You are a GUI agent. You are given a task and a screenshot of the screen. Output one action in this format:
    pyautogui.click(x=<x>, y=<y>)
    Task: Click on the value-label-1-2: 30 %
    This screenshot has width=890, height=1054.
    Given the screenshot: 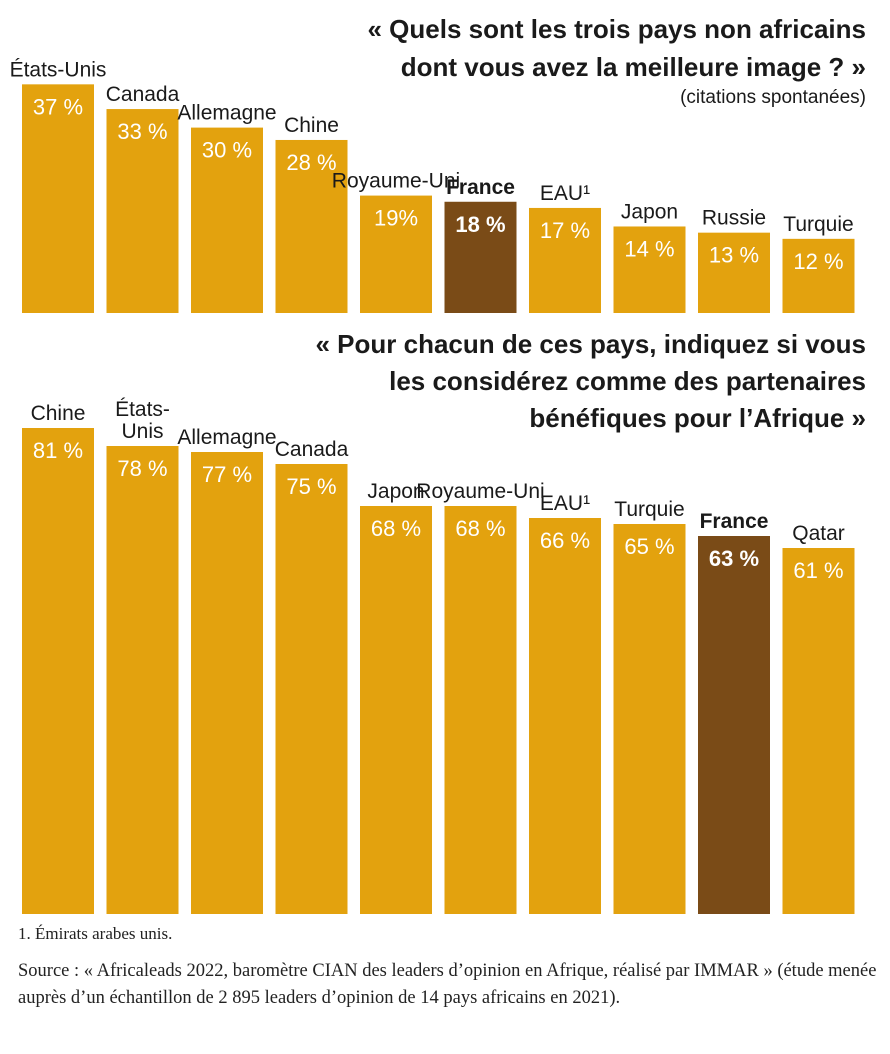 What is the action you would take?
    pyautogui.click(x=227, y=150)
    